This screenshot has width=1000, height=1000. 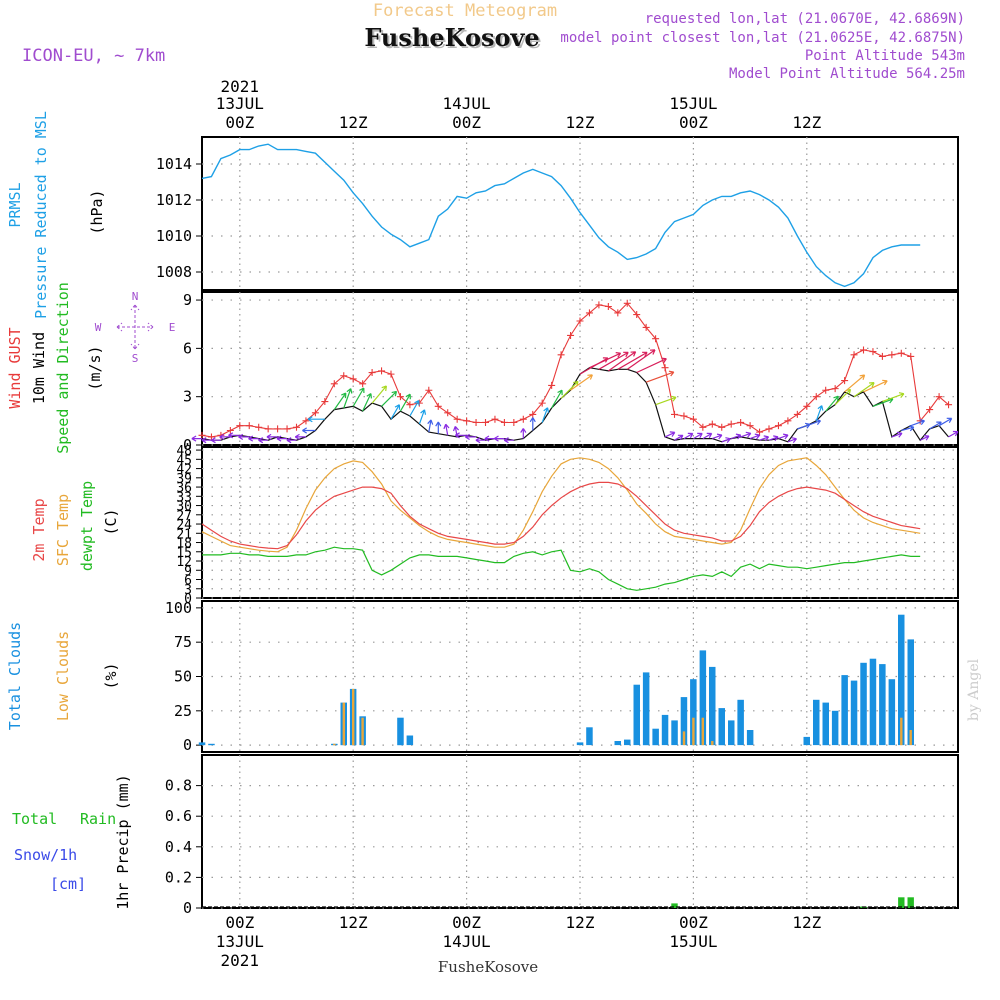 What do you see at coordinates (68, 884) in the screenshot?
I see `snow-unit: [cm]` at bounding box center [68, 884].